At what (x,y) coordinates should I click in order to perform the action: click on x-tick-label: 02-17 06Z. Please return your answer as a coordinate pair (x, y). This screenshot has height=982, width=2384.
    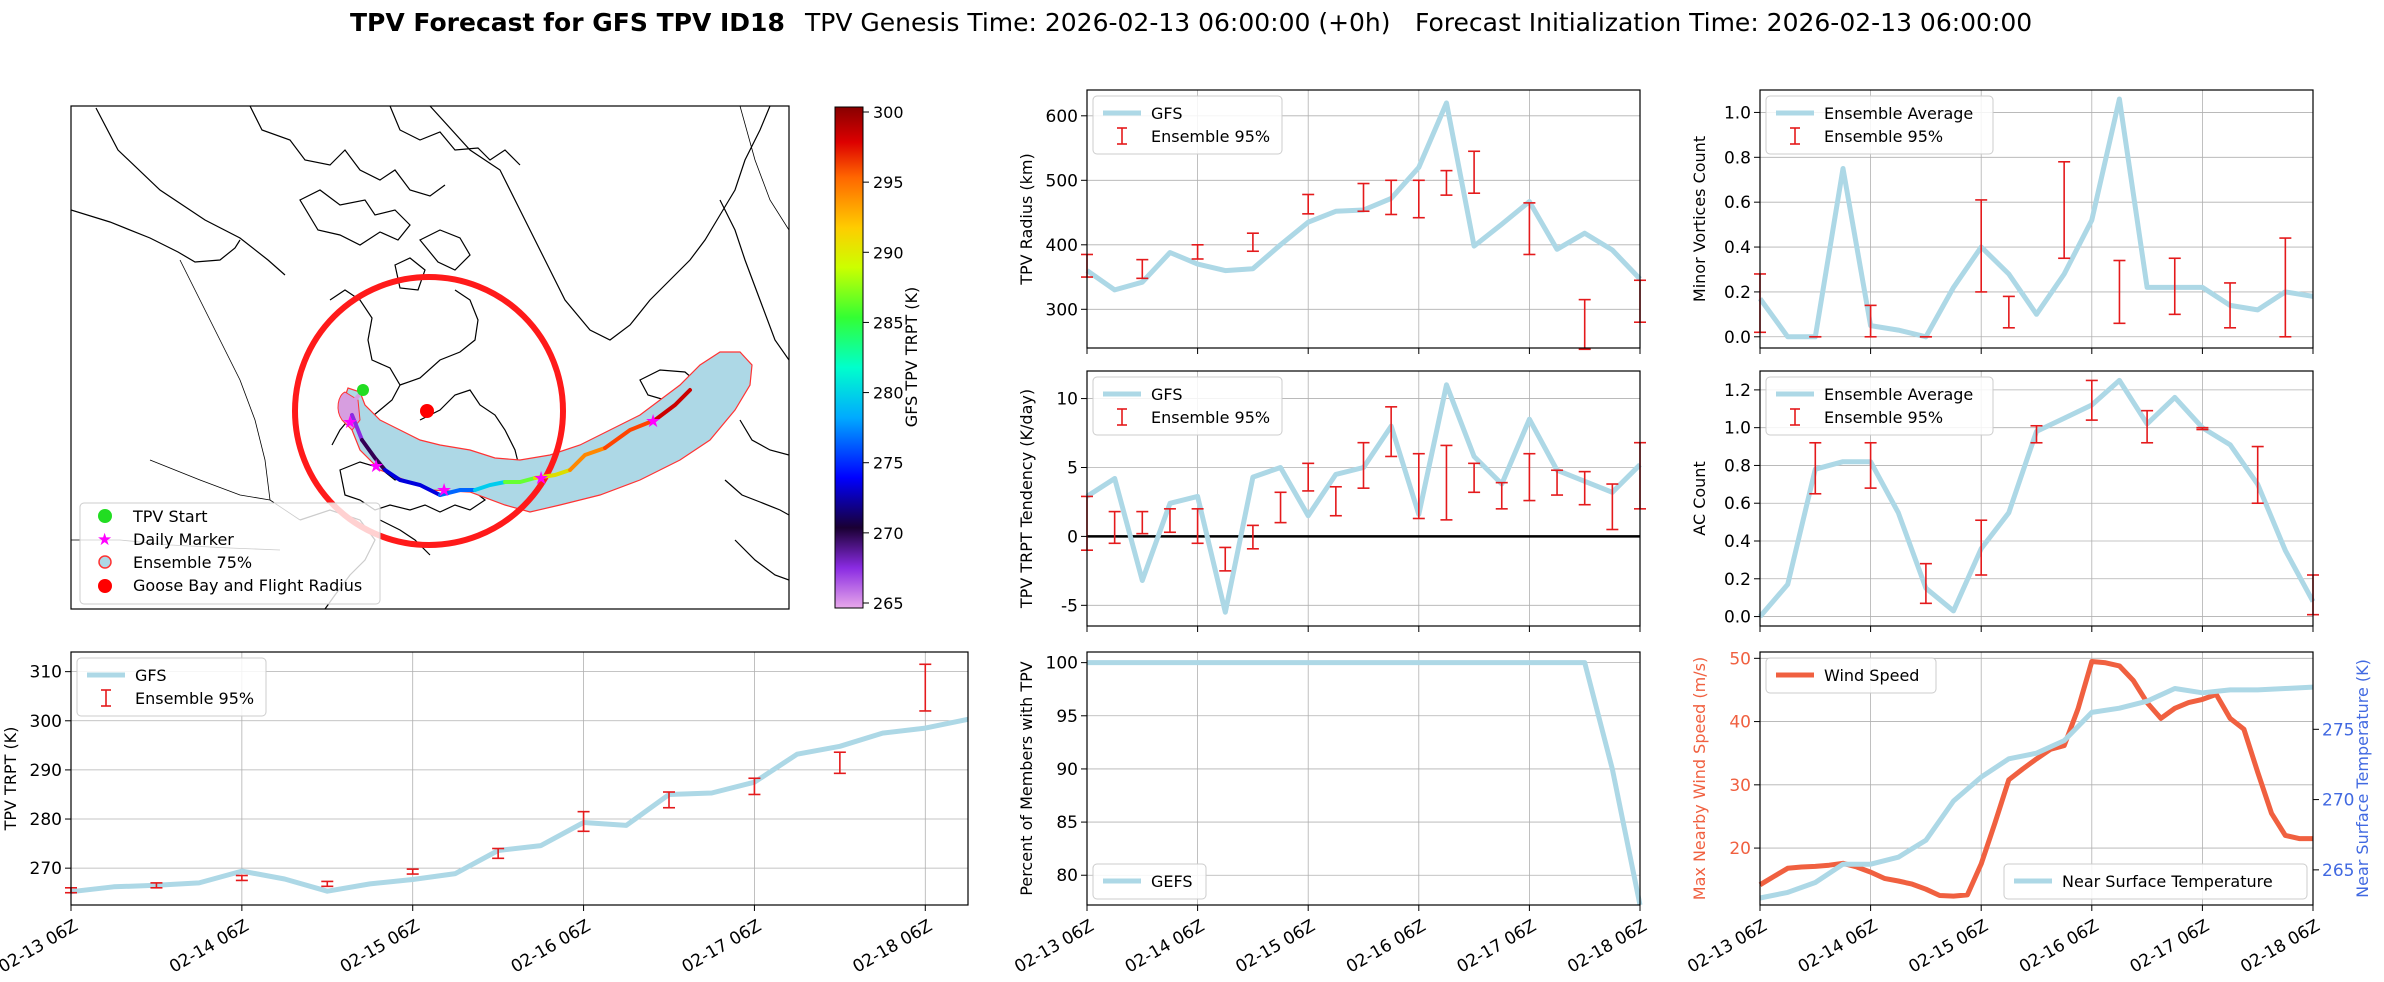
    Looking at the image, I should click on (1497, 946).